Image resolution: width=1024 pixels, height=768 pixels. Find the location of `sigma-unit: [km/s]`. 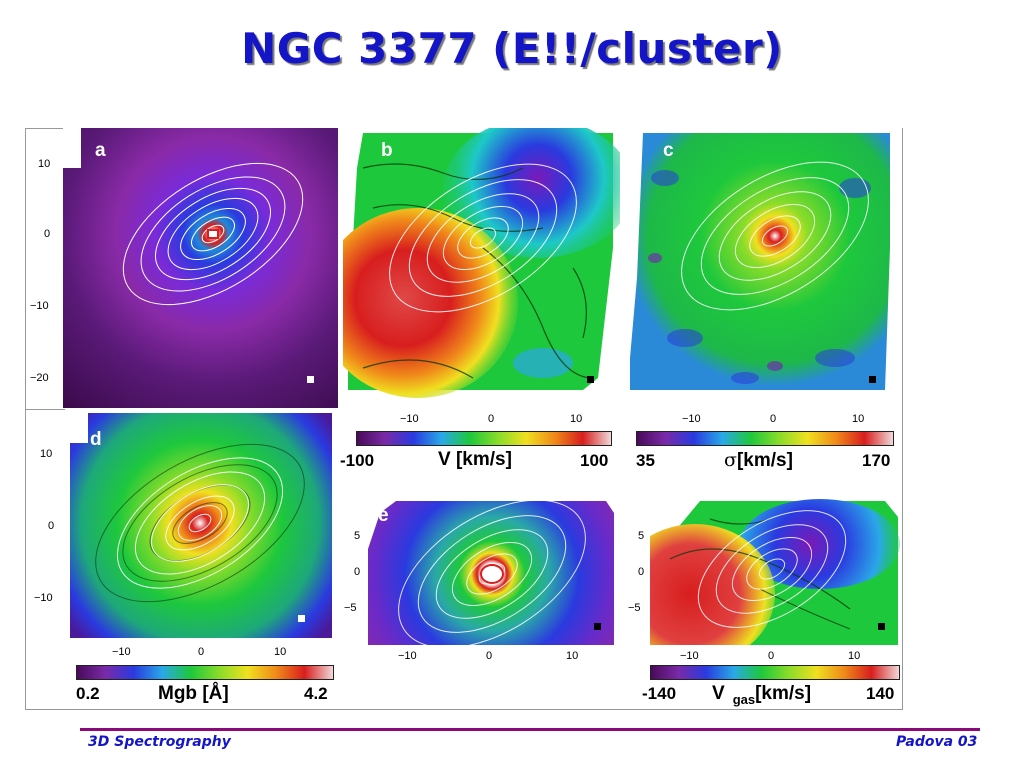

sigma-unit: [km/s] is located at coordinates (764, 460).